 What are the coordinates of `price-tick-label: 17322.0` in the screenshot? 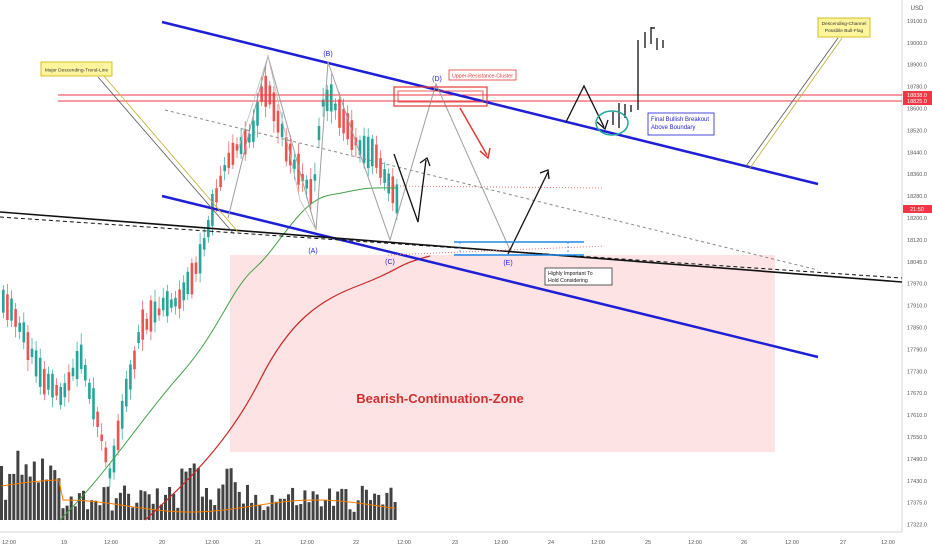 It's located at (917, 526).